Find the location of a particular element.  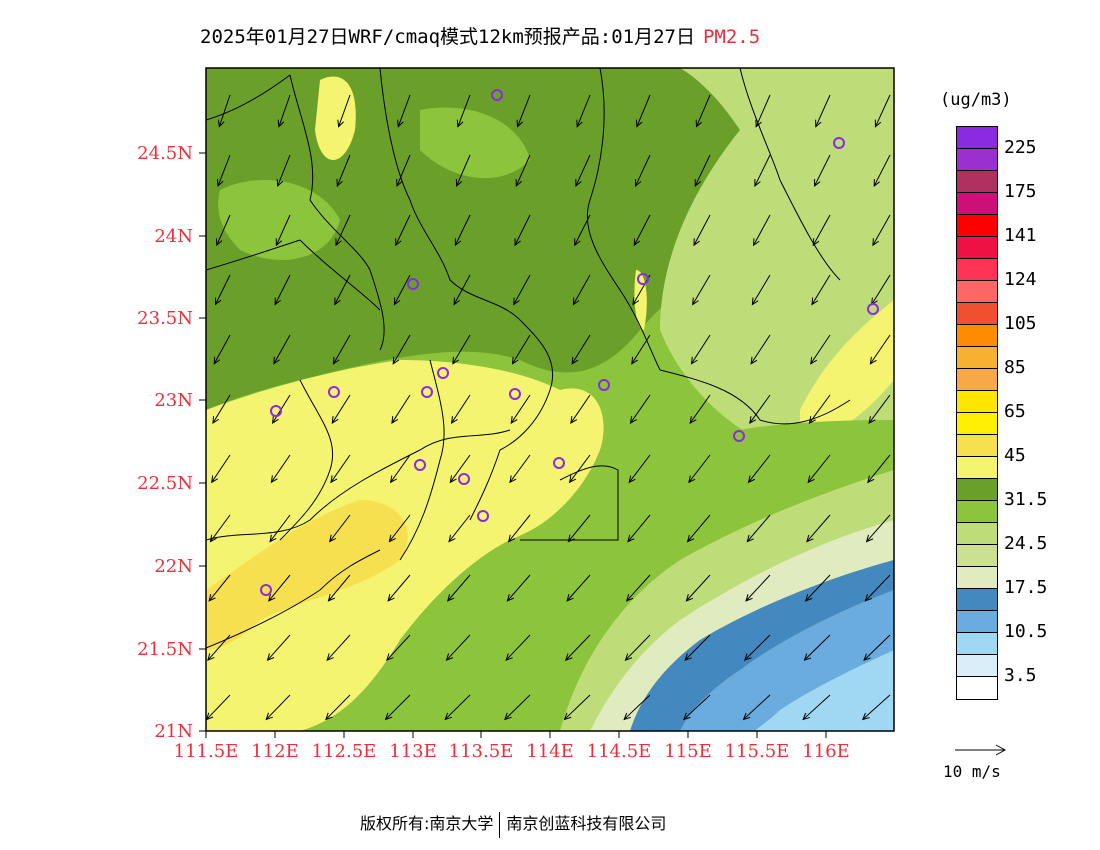

lat-tick-label: 24N is located at coordinates (173, 236).